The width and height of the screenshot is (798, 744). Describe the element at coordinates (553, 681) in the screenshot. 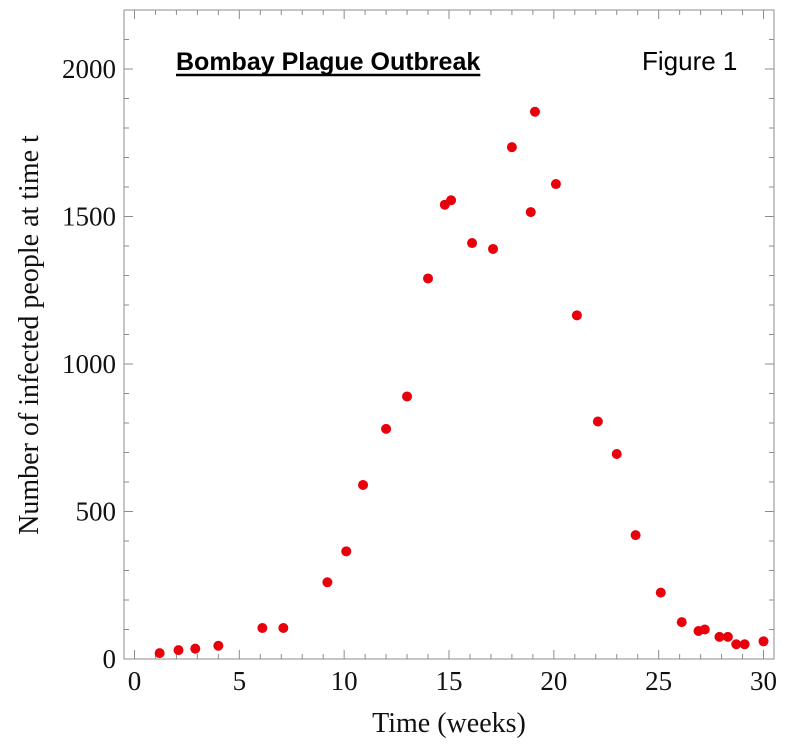

I see `x-tick-label: 20` at that location.